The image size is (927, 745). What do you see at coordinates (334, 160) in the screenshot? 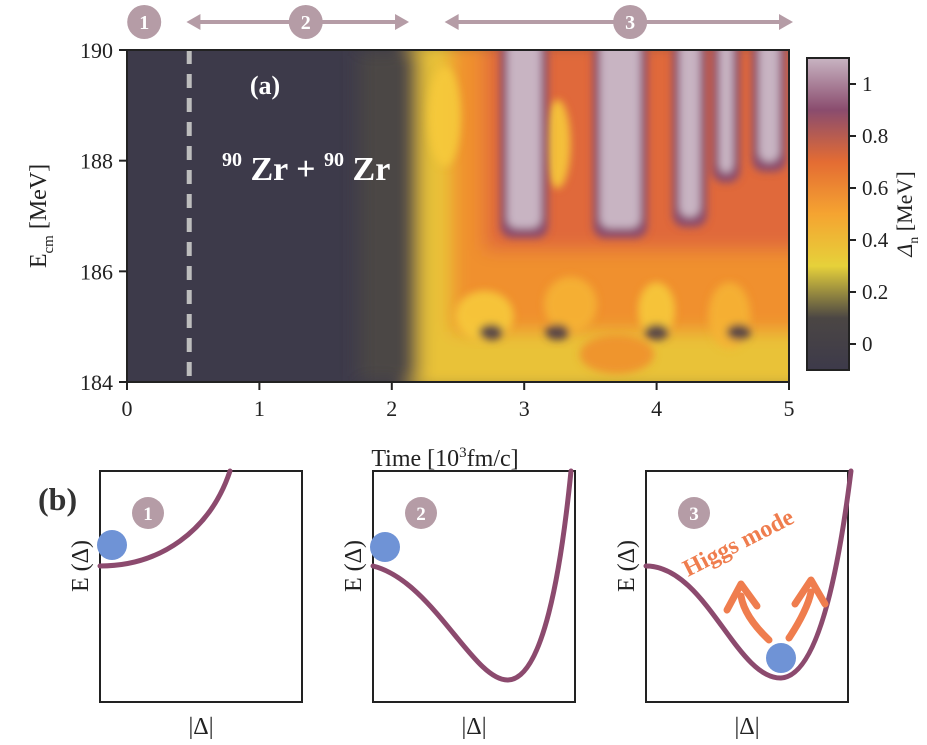
I see `reaction-mass-number-2: 90` at bounding box center [334, 160].